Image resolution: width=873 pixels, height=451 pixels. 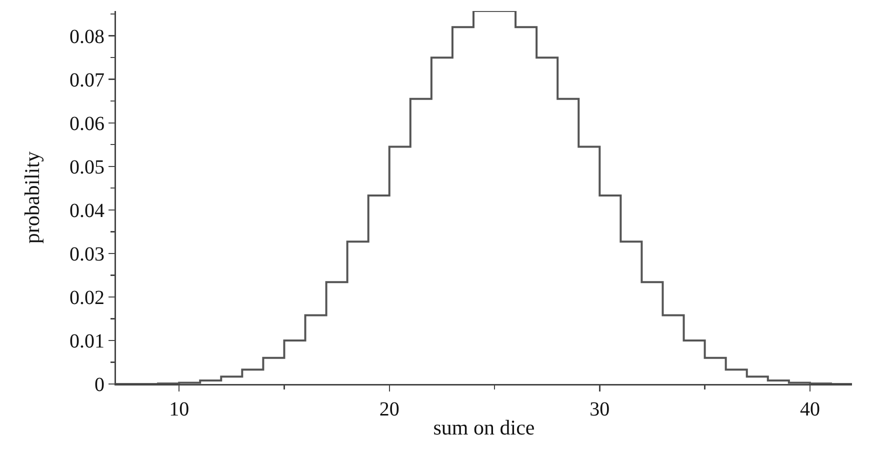 What do you see at coordinates (87, 80) in the screenshot?
I see `y-tick-label: 0.07` at bounding box center [87, 80].